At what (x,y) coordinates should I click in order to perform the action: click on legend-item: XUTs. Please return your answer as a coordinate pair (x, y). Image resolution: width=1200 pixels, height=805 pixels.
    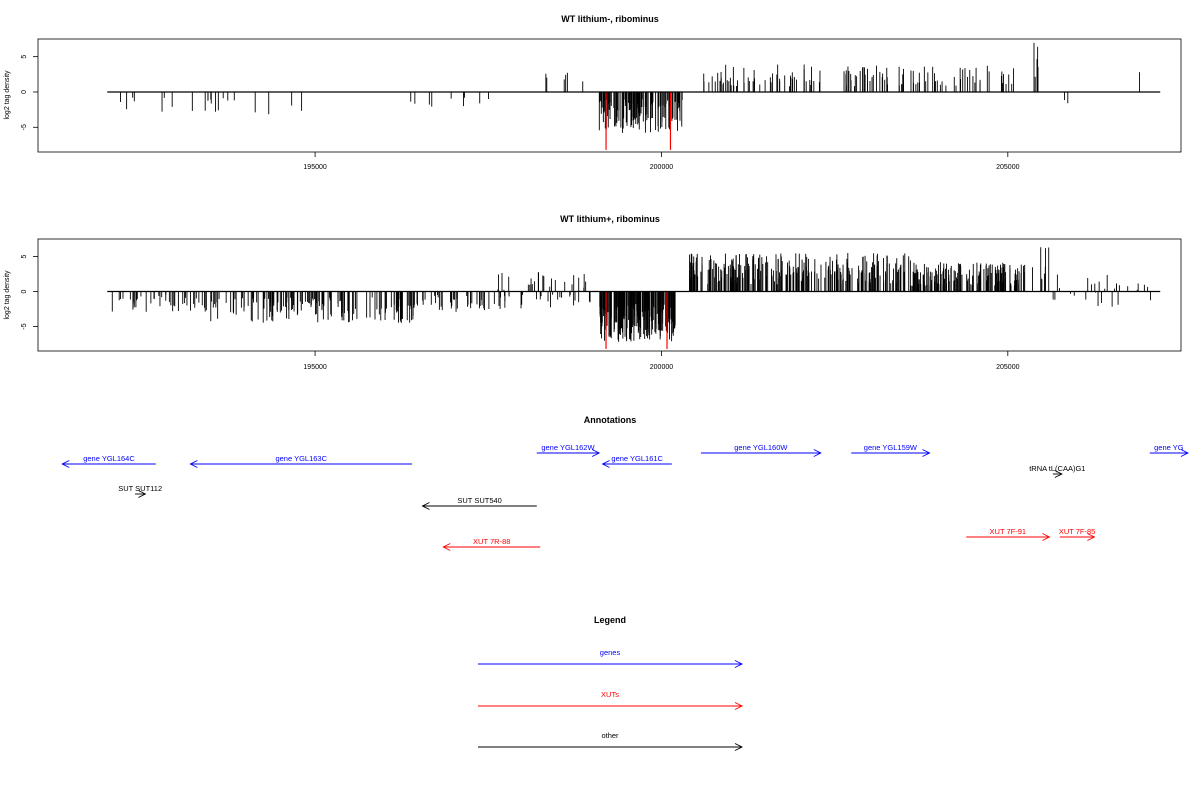
    Looking at the image, I should click on (611, 700).